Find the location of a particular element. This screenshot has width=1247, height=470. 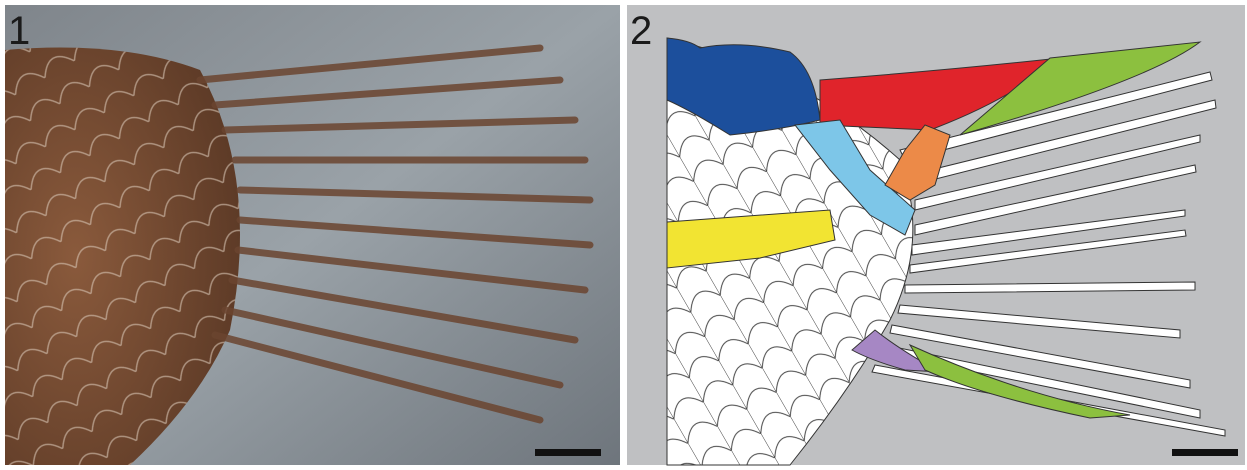

blue-scales is located at coordinates (743, 86).